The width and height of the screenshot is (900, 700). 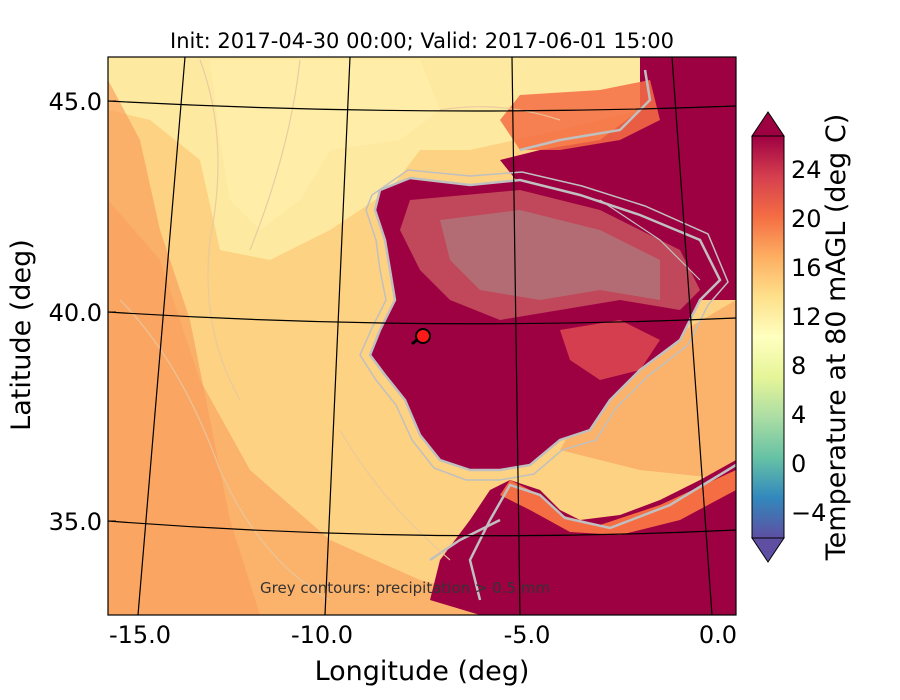 What do you see at coordinates (325, 145) in the screenshot?
I see `ocean-pale-swirl` at bounding box center [325, 145].